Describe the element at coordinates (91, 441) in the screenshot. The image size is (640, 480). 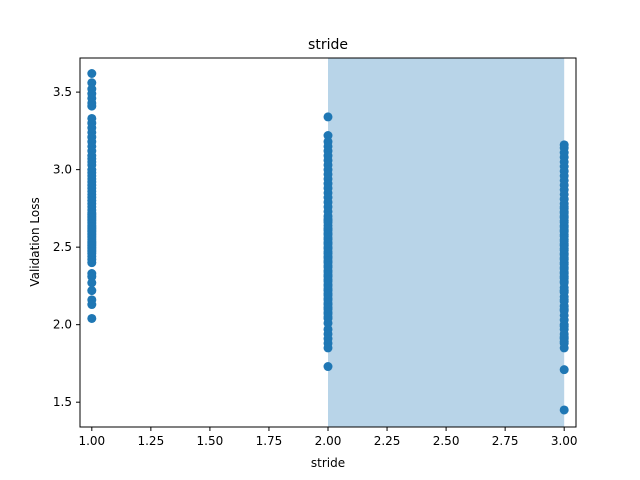
I see `x-tick-label: 1.00` at that location.